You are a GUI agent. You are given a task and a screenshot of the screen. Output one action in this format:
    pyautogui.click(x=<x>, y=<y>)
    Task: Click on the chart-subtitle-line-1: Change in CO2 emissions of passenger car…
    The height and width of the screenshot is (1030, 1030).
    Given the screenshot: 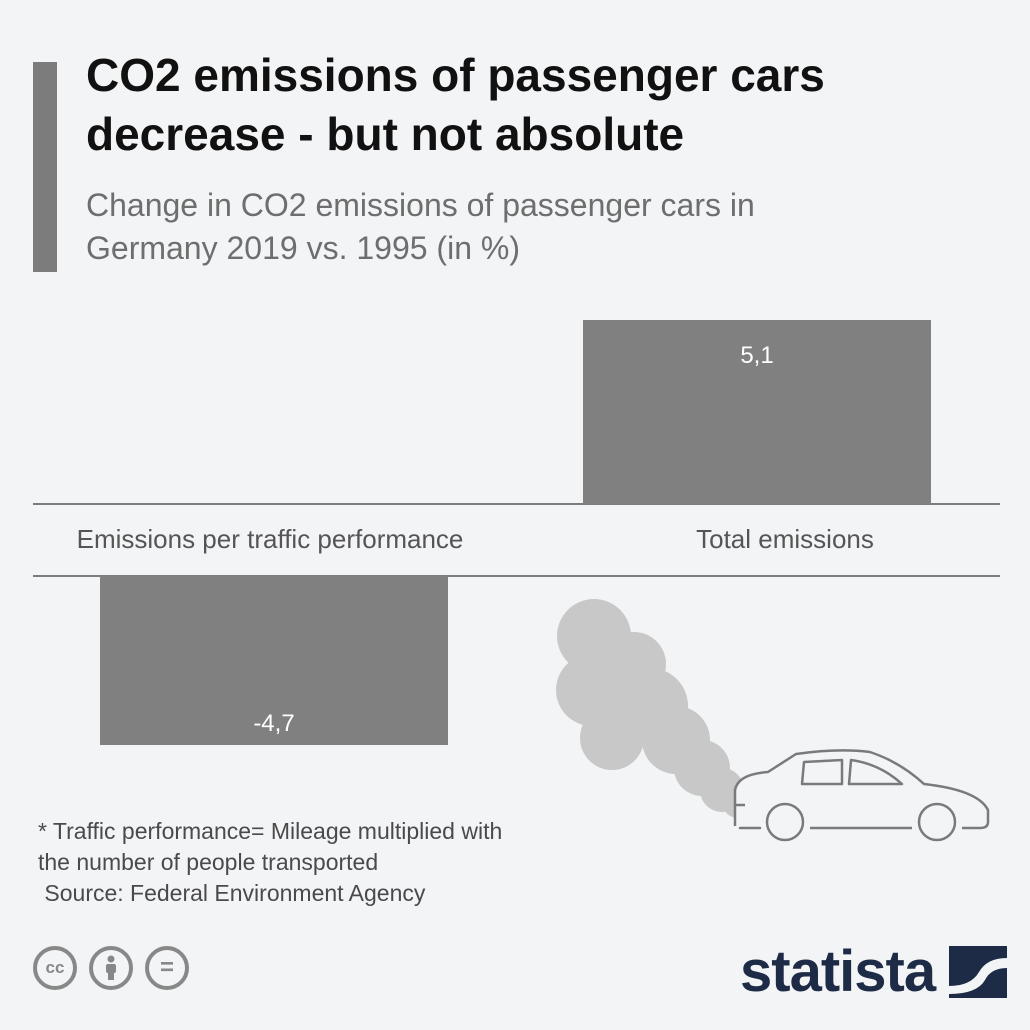 What is the action you would take?
    pyautogui.click(x=420, y=205)
    